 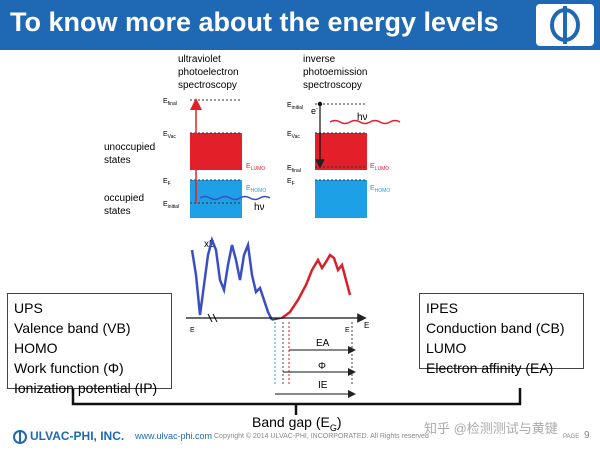 What do you see at coordinates (319, 59) in the screenshot?
I see `ipes-caption-1: inverse` at bounding box center [319, 59].